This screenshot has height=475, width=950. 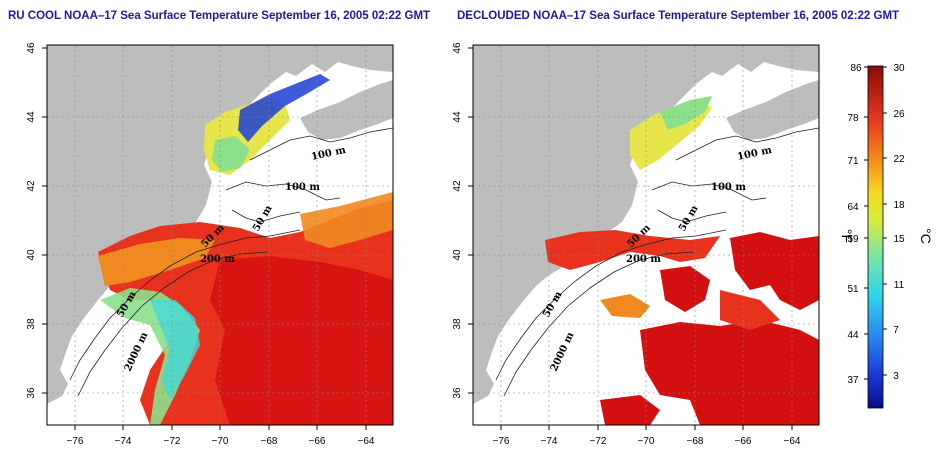 I want to click on left-lat-tick-label: 44, so click(x=31, y=117).